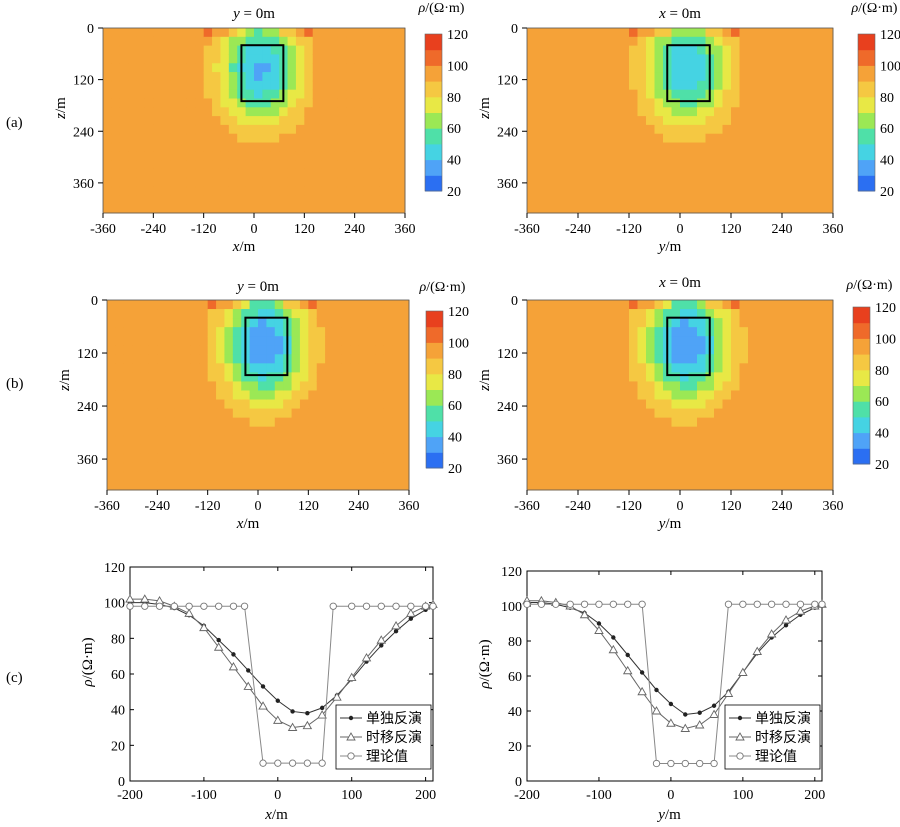  Describe the element at coordinates (411, 612) in the screenshot. I see `marker-triangle` at that location.